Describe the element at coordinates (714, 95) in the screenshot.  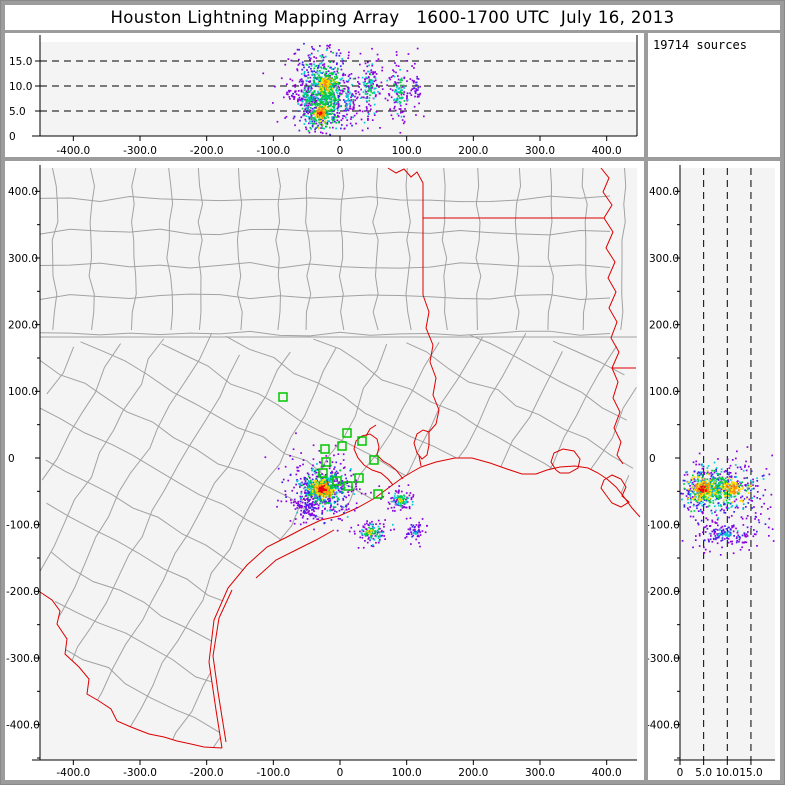
I see `sources-box: 19714 sources` at that location.